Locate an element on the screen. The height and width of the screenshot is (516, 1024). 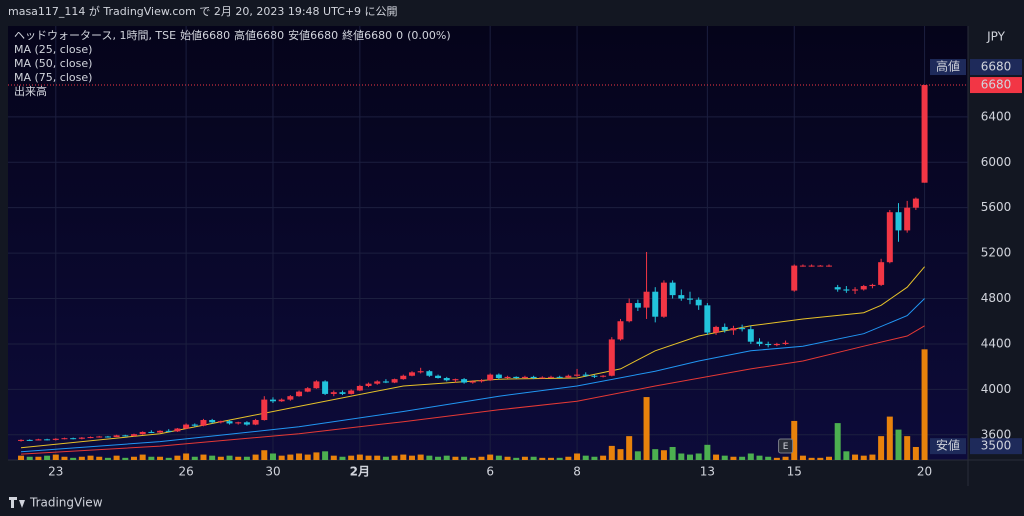
ohlc-label: 安値 is located at coordinates (299, 35).